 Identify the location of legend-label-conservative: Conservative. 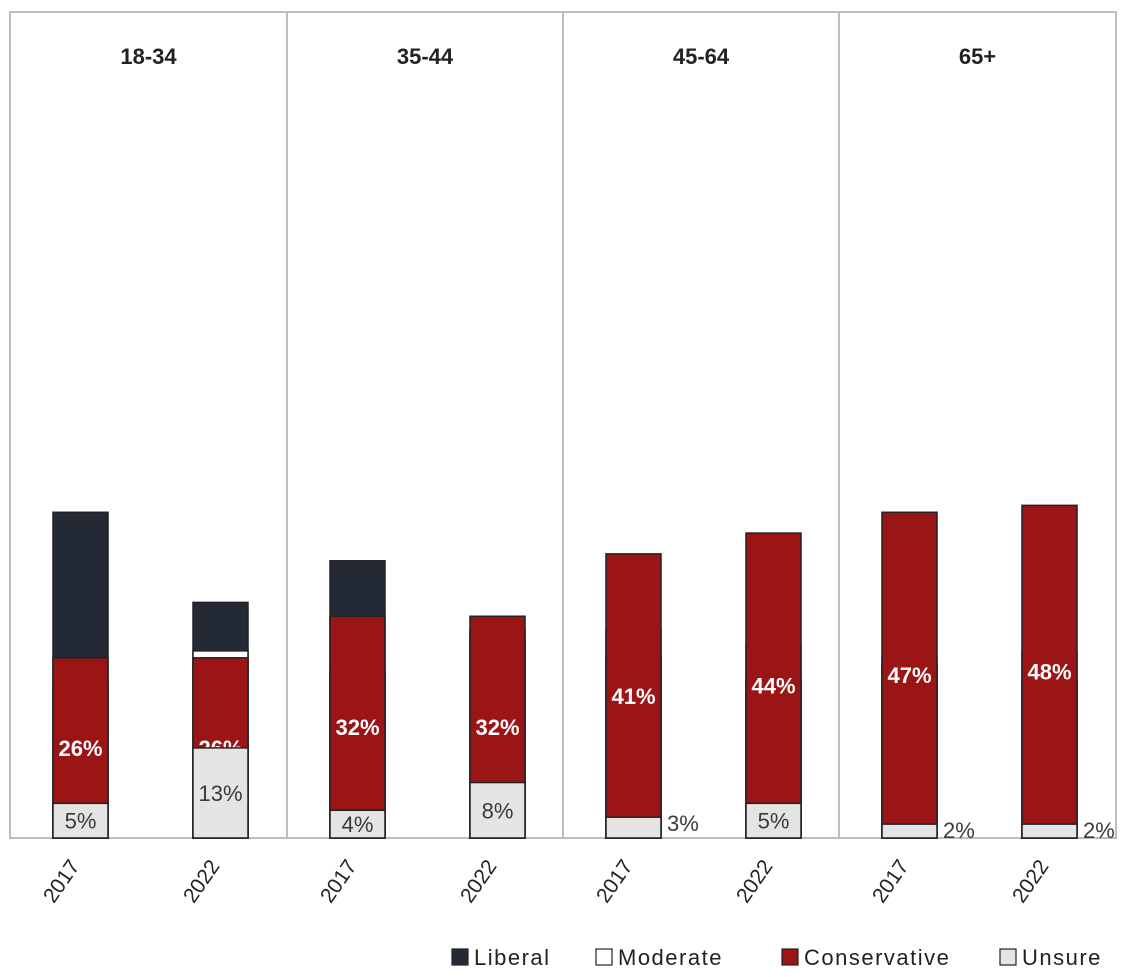
(877, 957).